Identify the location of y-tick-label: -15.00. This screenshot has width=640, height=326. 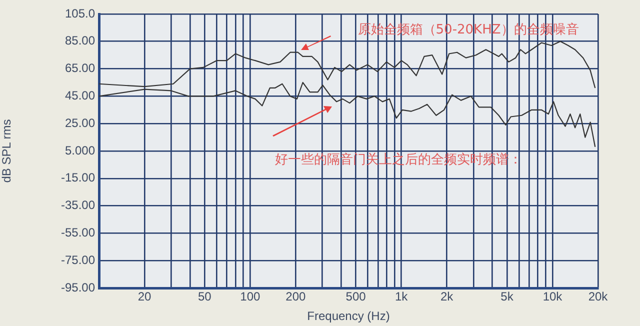
(78, 177).